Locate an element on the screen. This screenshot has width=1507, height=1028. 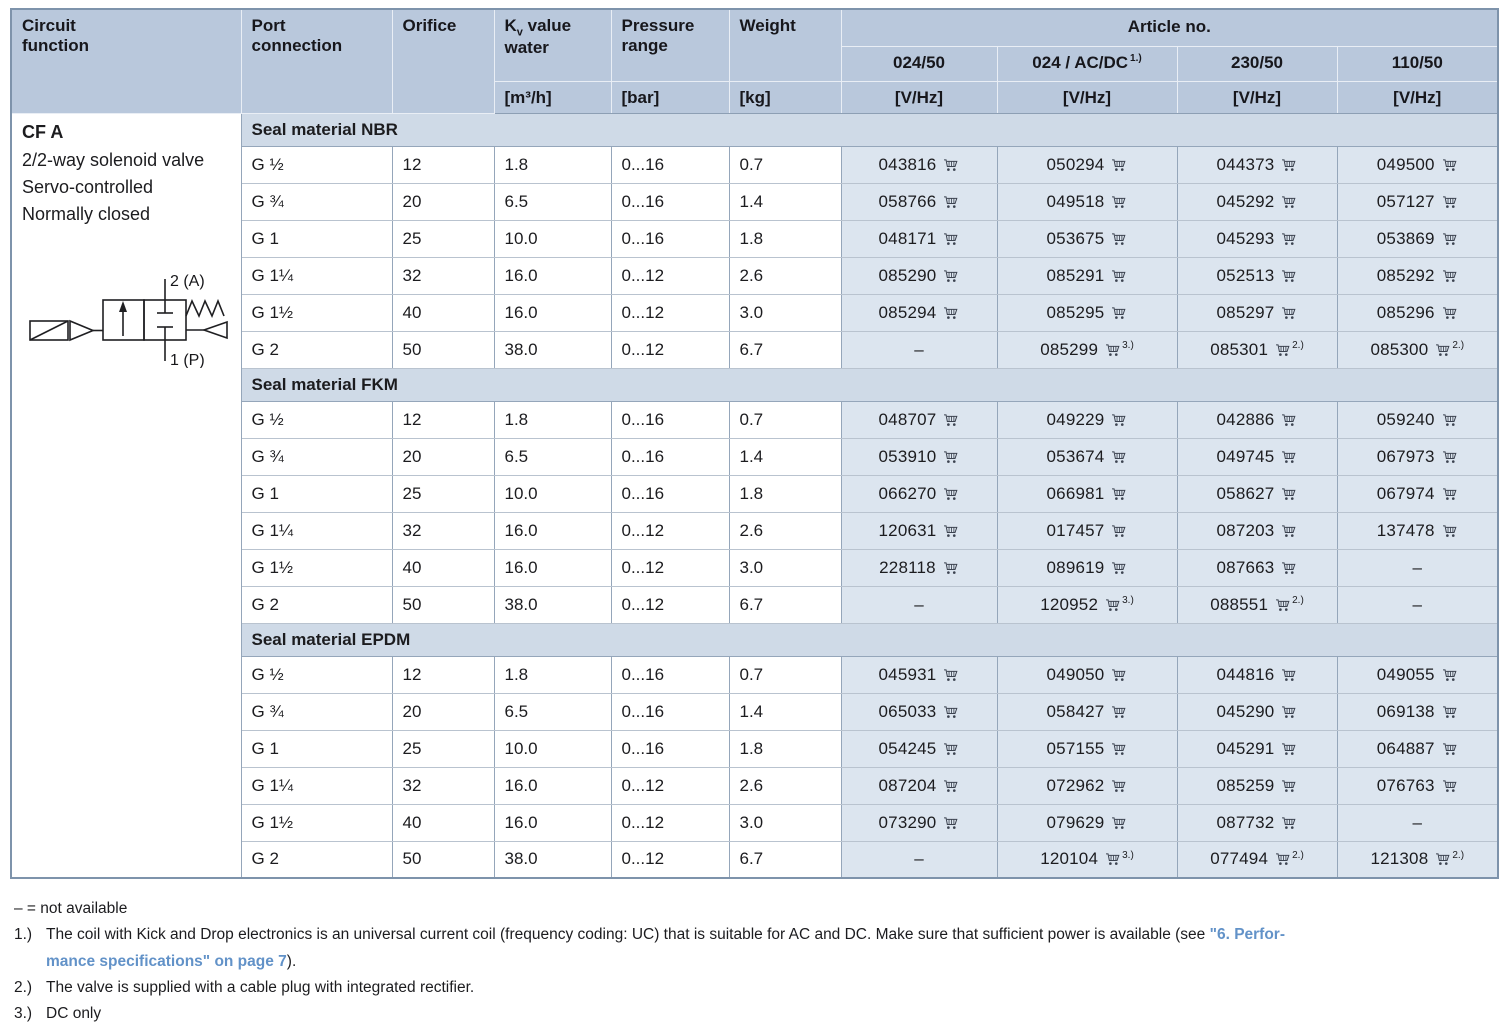
port-connection-cell: G ¾ is located at coordinates (316, 201).